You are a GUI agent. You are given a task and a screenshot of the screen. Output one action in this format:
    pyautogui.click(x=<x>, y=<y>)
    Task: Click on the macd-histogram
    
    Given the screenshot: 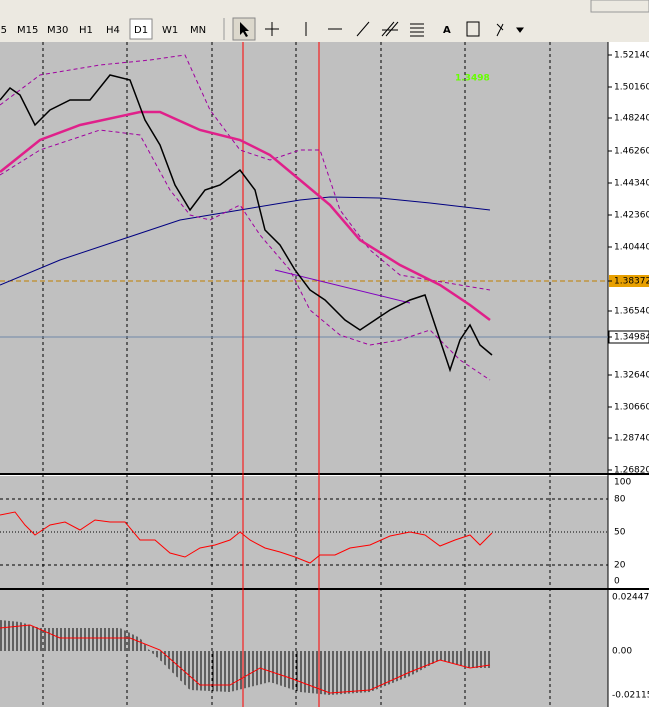 What is the action you would take?
    pyautogui.click(x=245, y=657)
    